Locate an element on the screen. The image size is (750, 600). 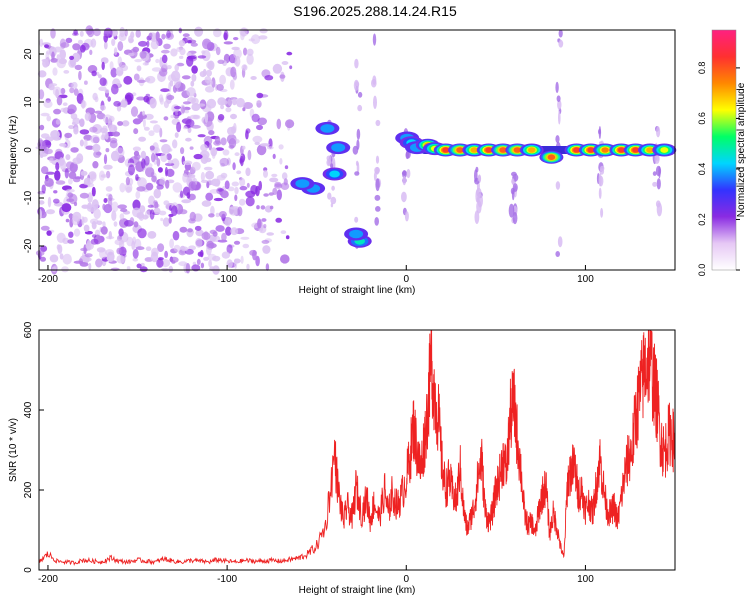
x-tick-label: -200 is located at coordinates (48, 279).